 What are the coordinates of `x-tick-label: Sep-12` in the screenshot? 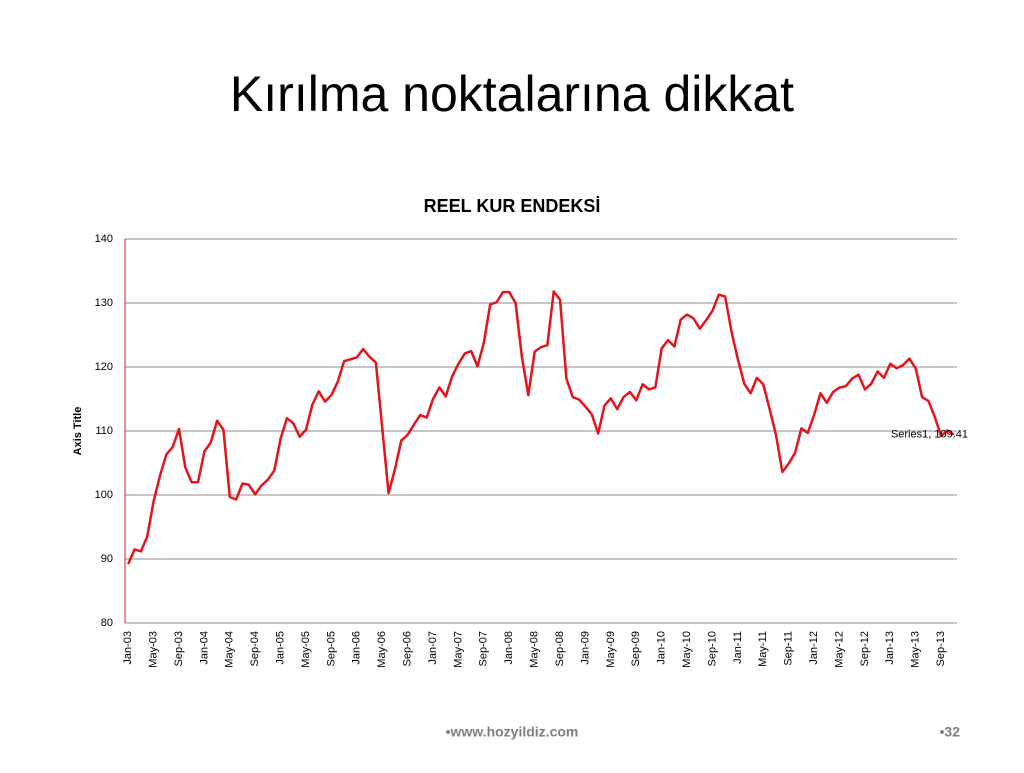 It's located at (865, 648).